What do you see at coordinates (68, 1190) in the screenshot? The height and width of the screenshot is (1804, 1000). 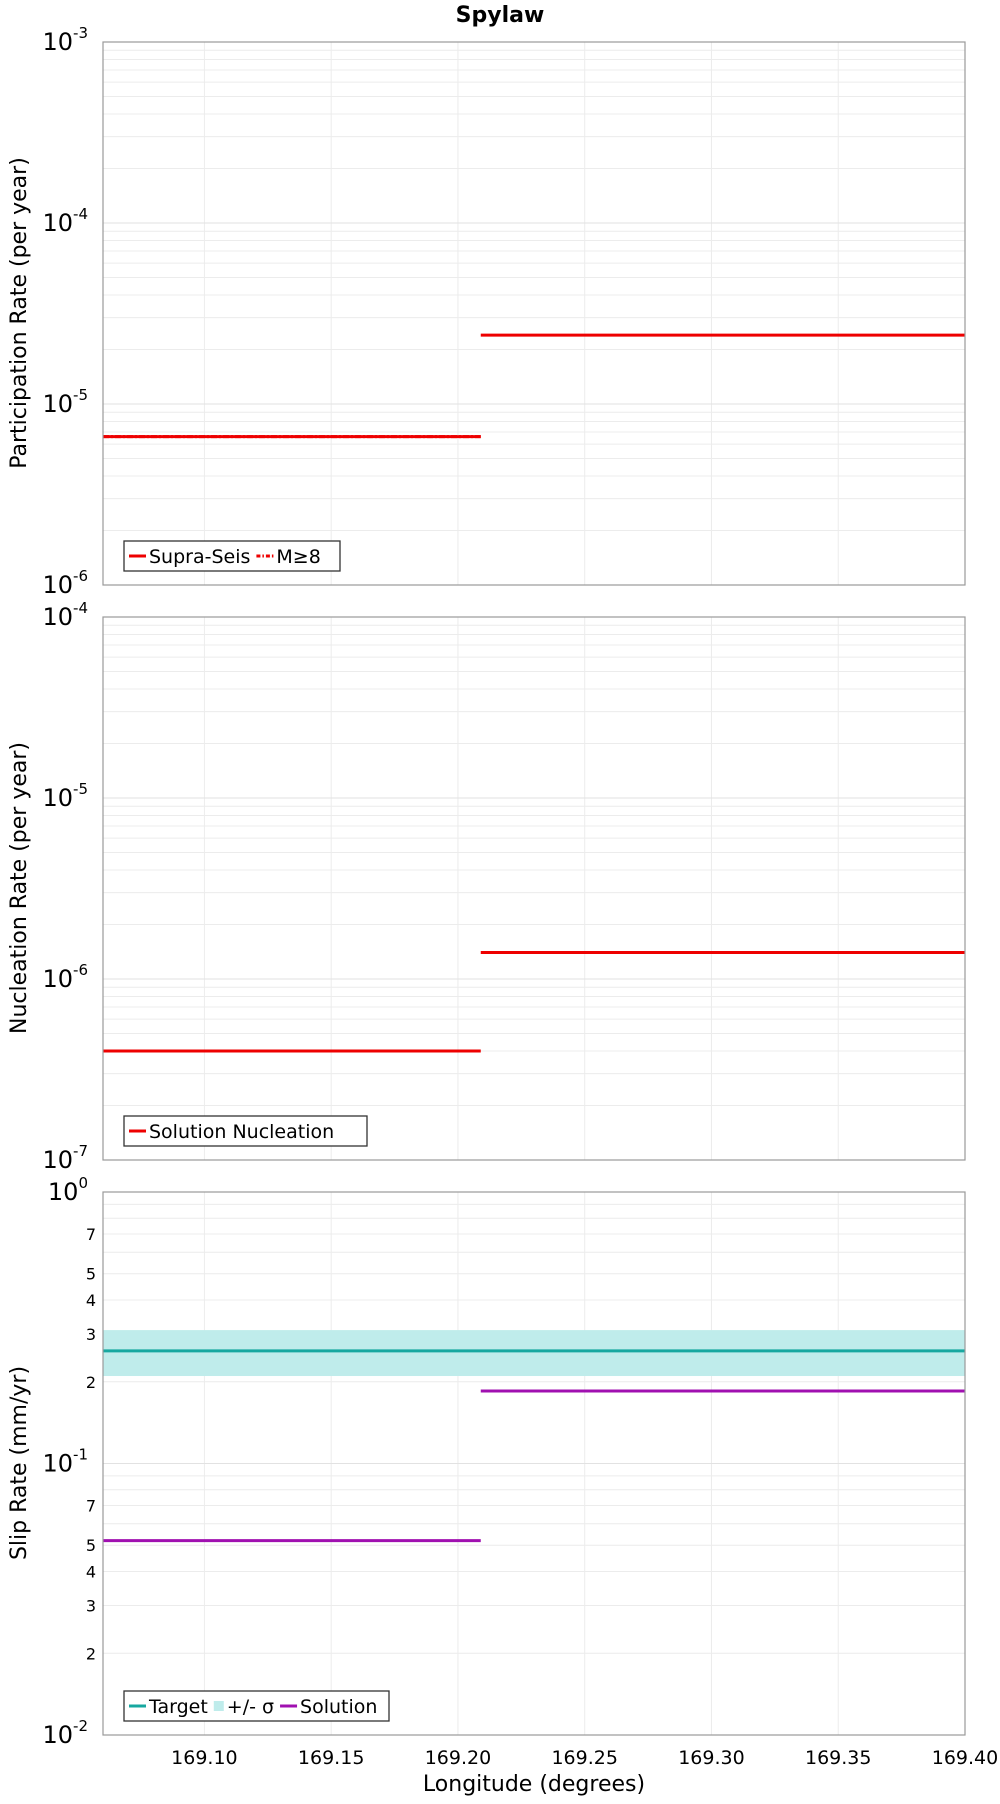 I see `y-tick-label: 10⁰` at bounding box center [68, 1190].